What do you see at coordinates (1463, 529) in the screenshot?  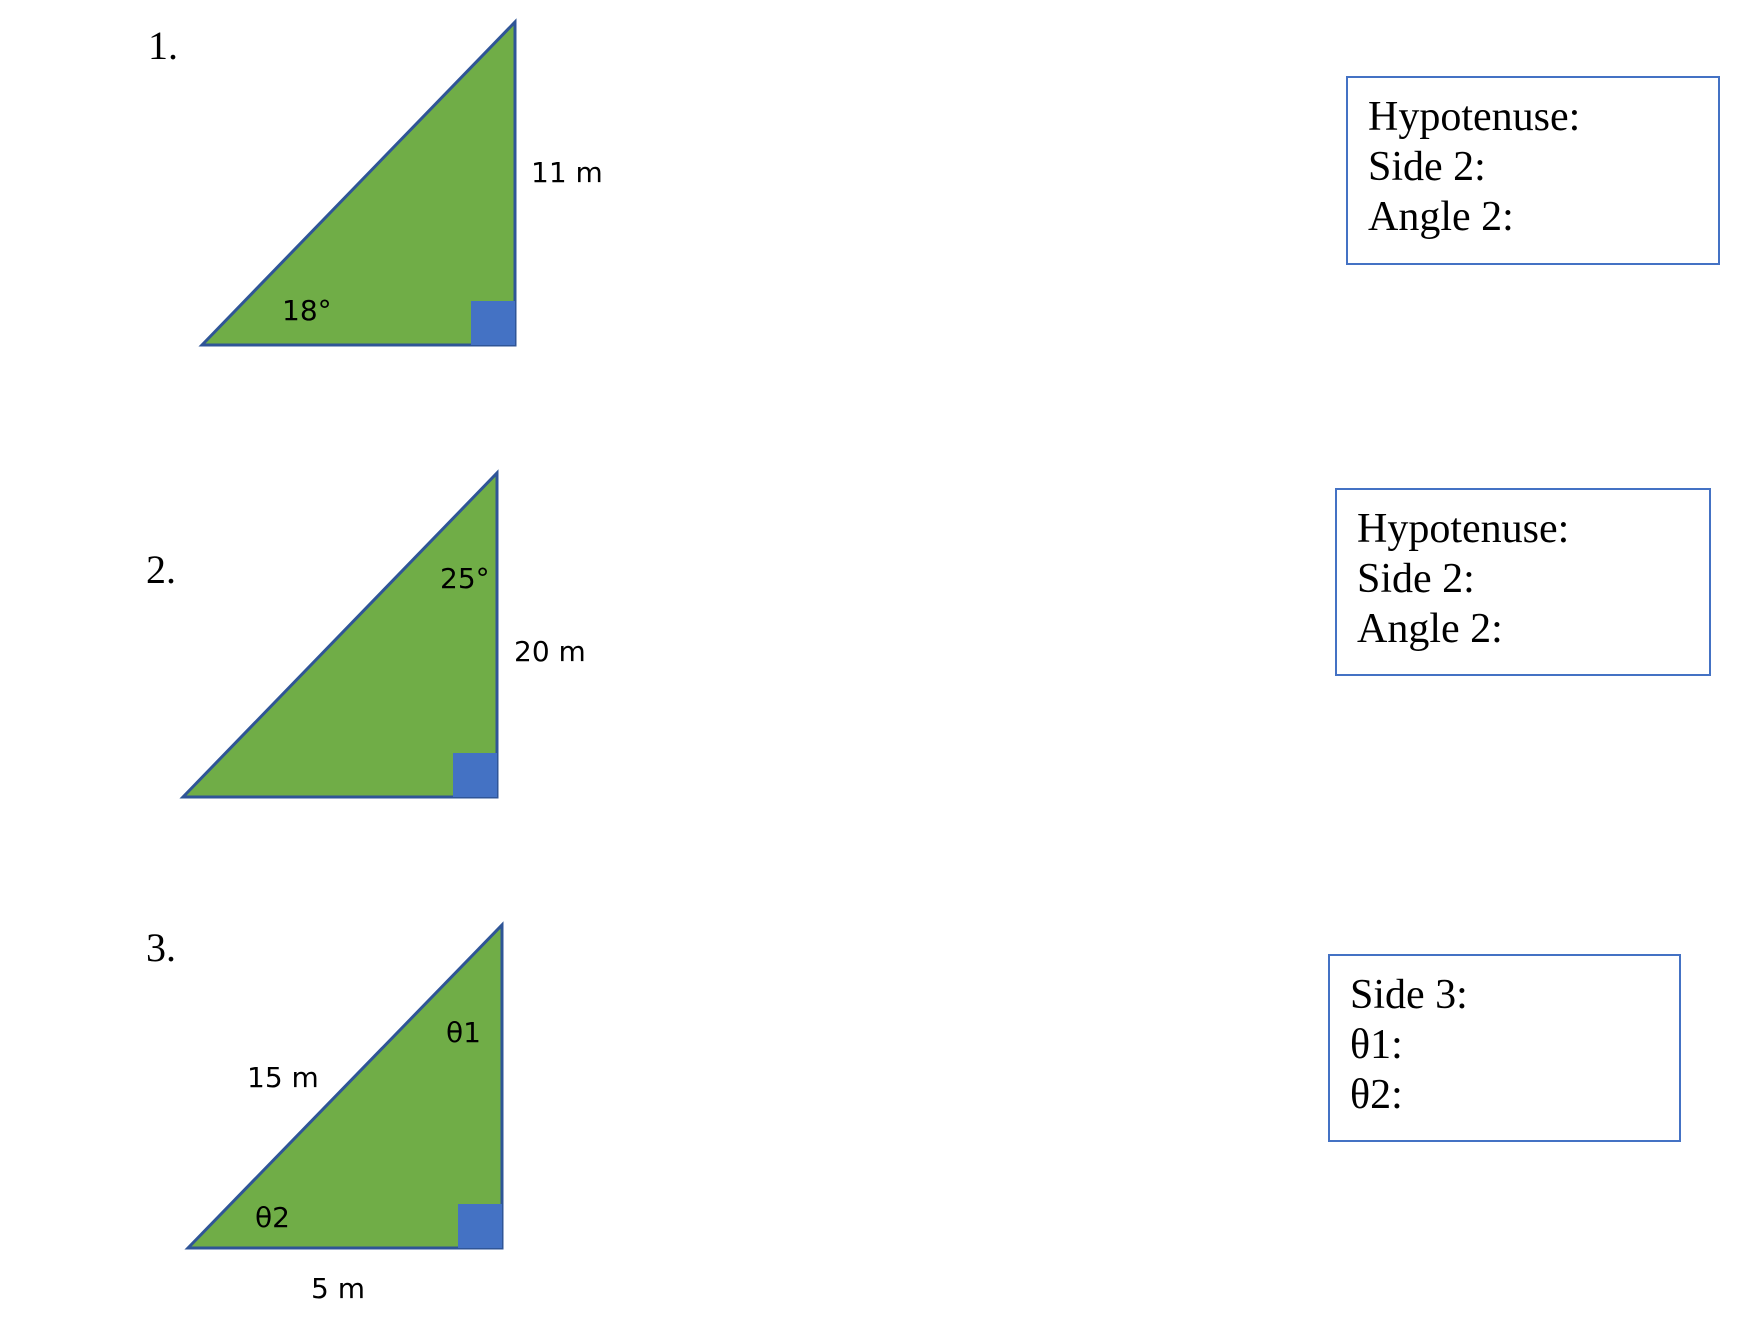 I see `answer-box-2-line-1: Hypotenuse:` at bounding box center [1463, 529].